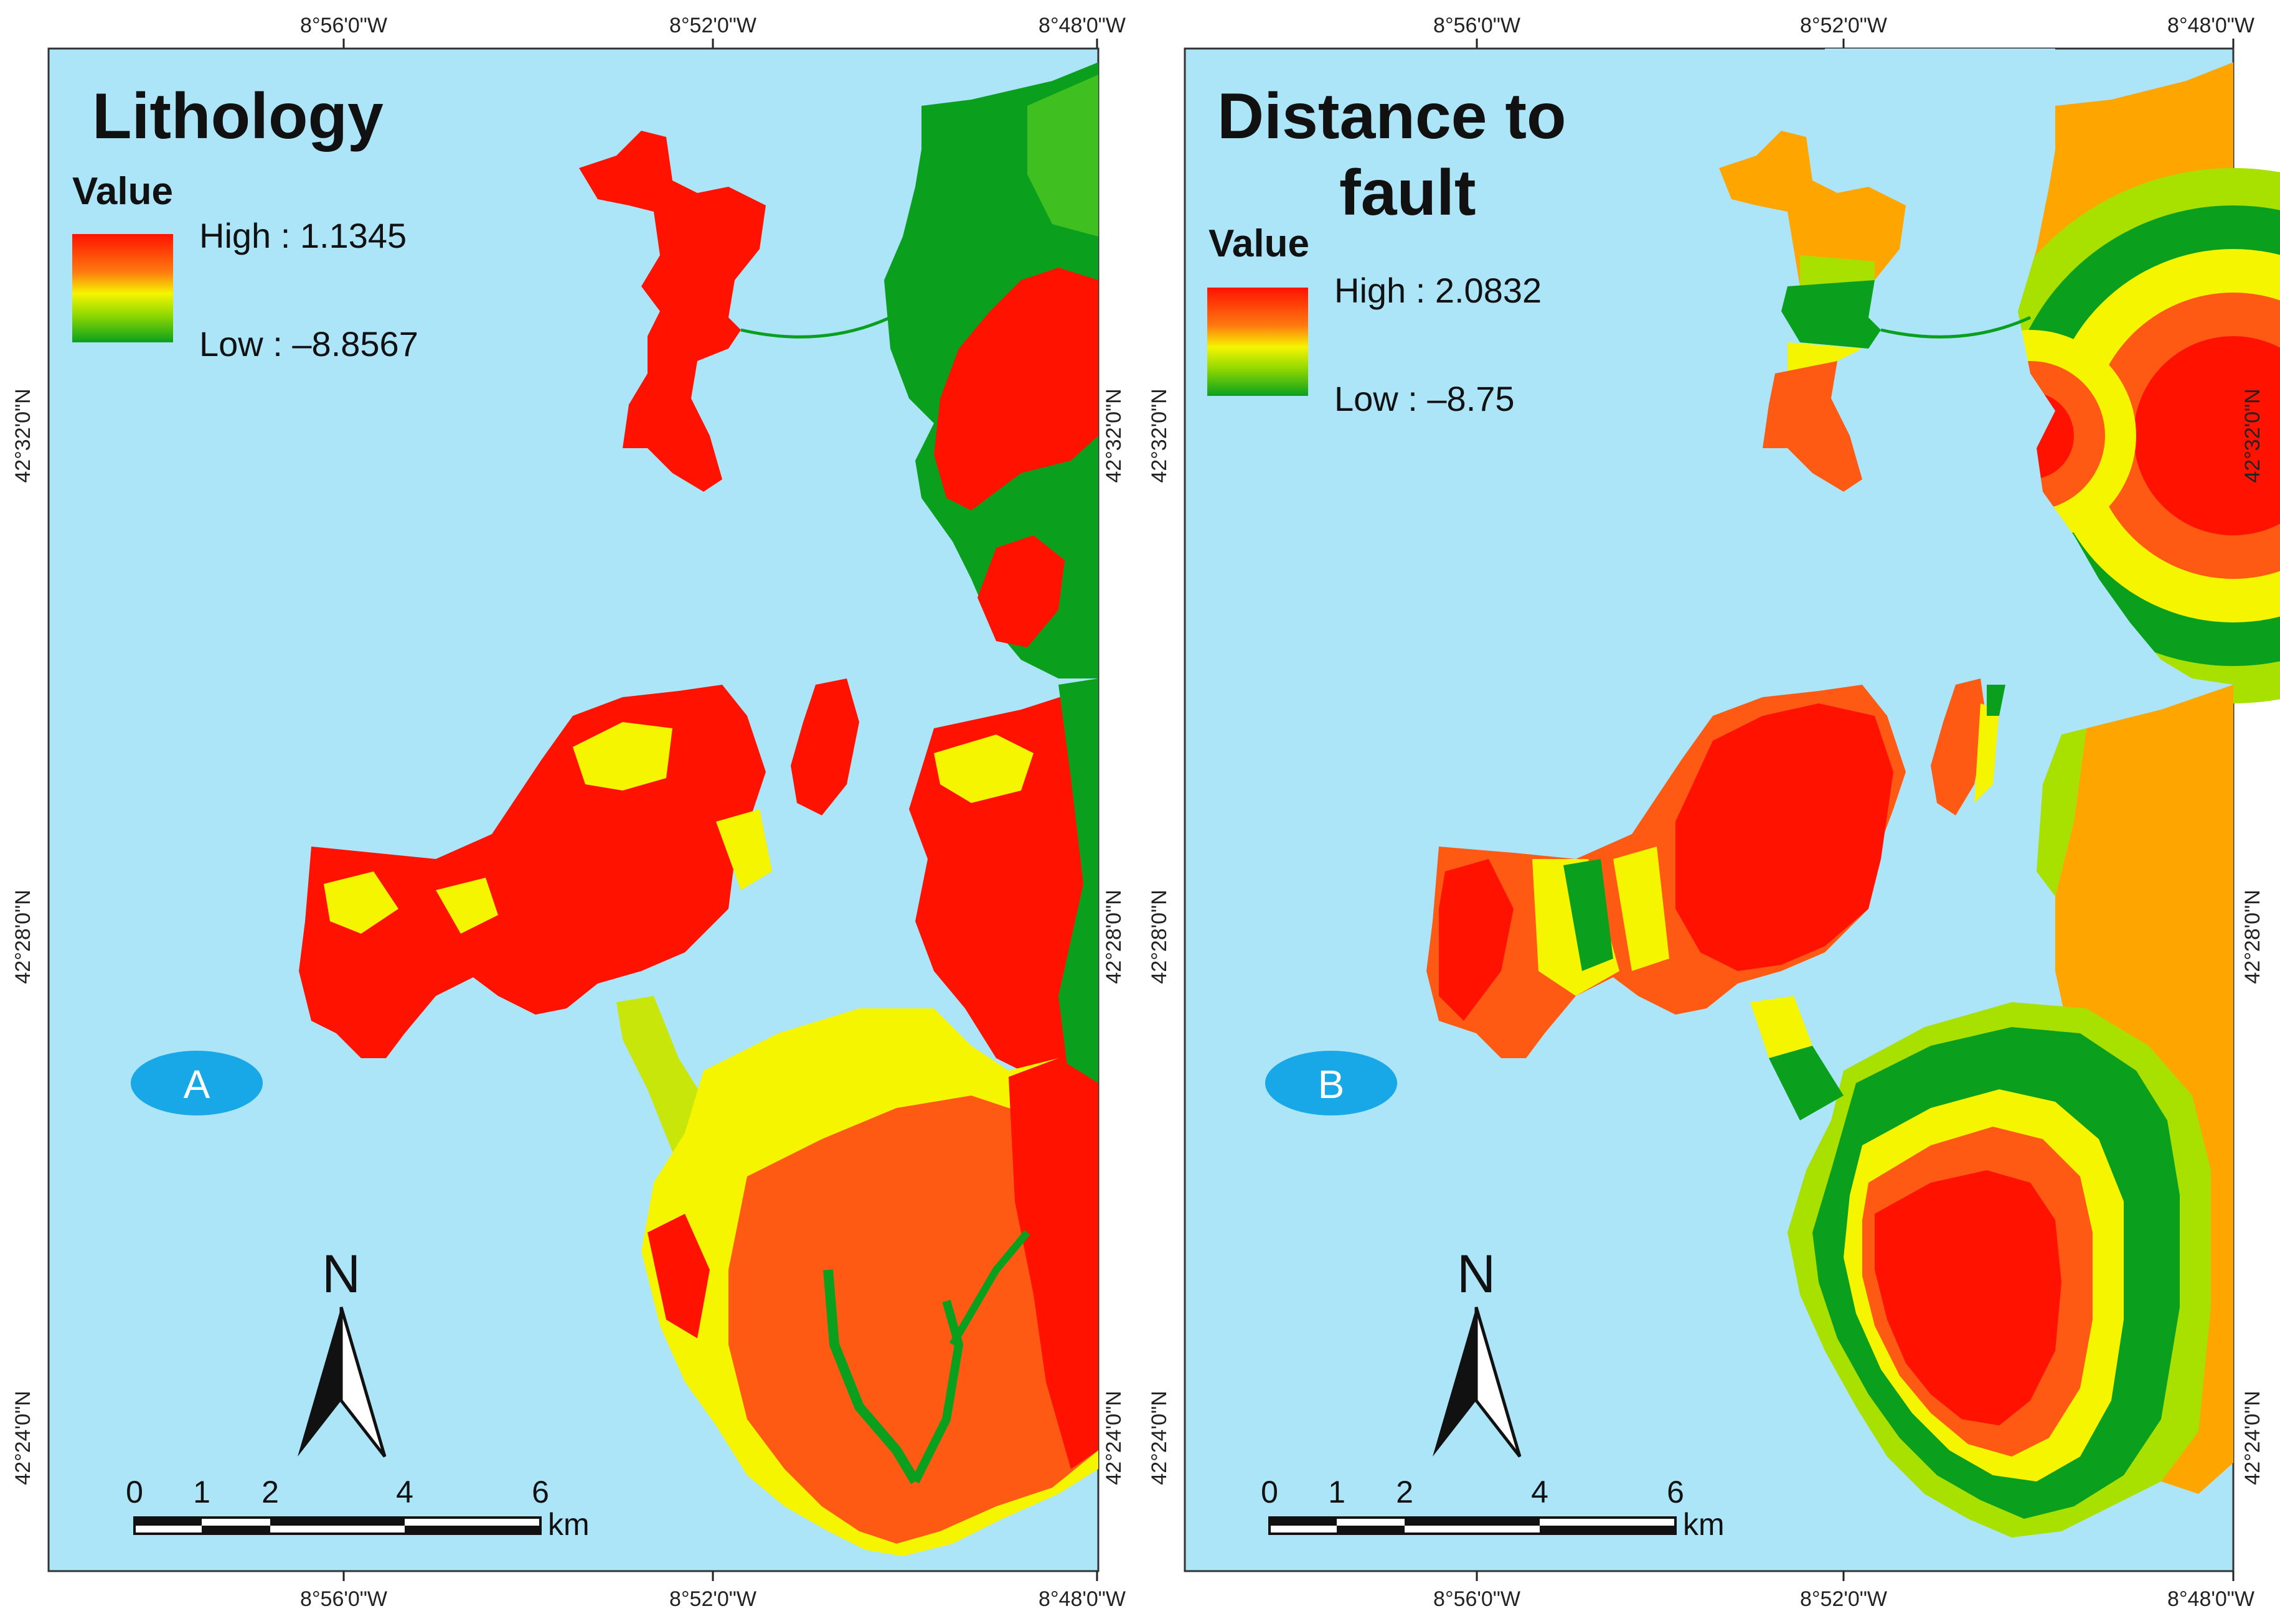 The image size is (2280, 1624). I want to click on legend-high-label: High : 2.0832, so click(1438, 290).